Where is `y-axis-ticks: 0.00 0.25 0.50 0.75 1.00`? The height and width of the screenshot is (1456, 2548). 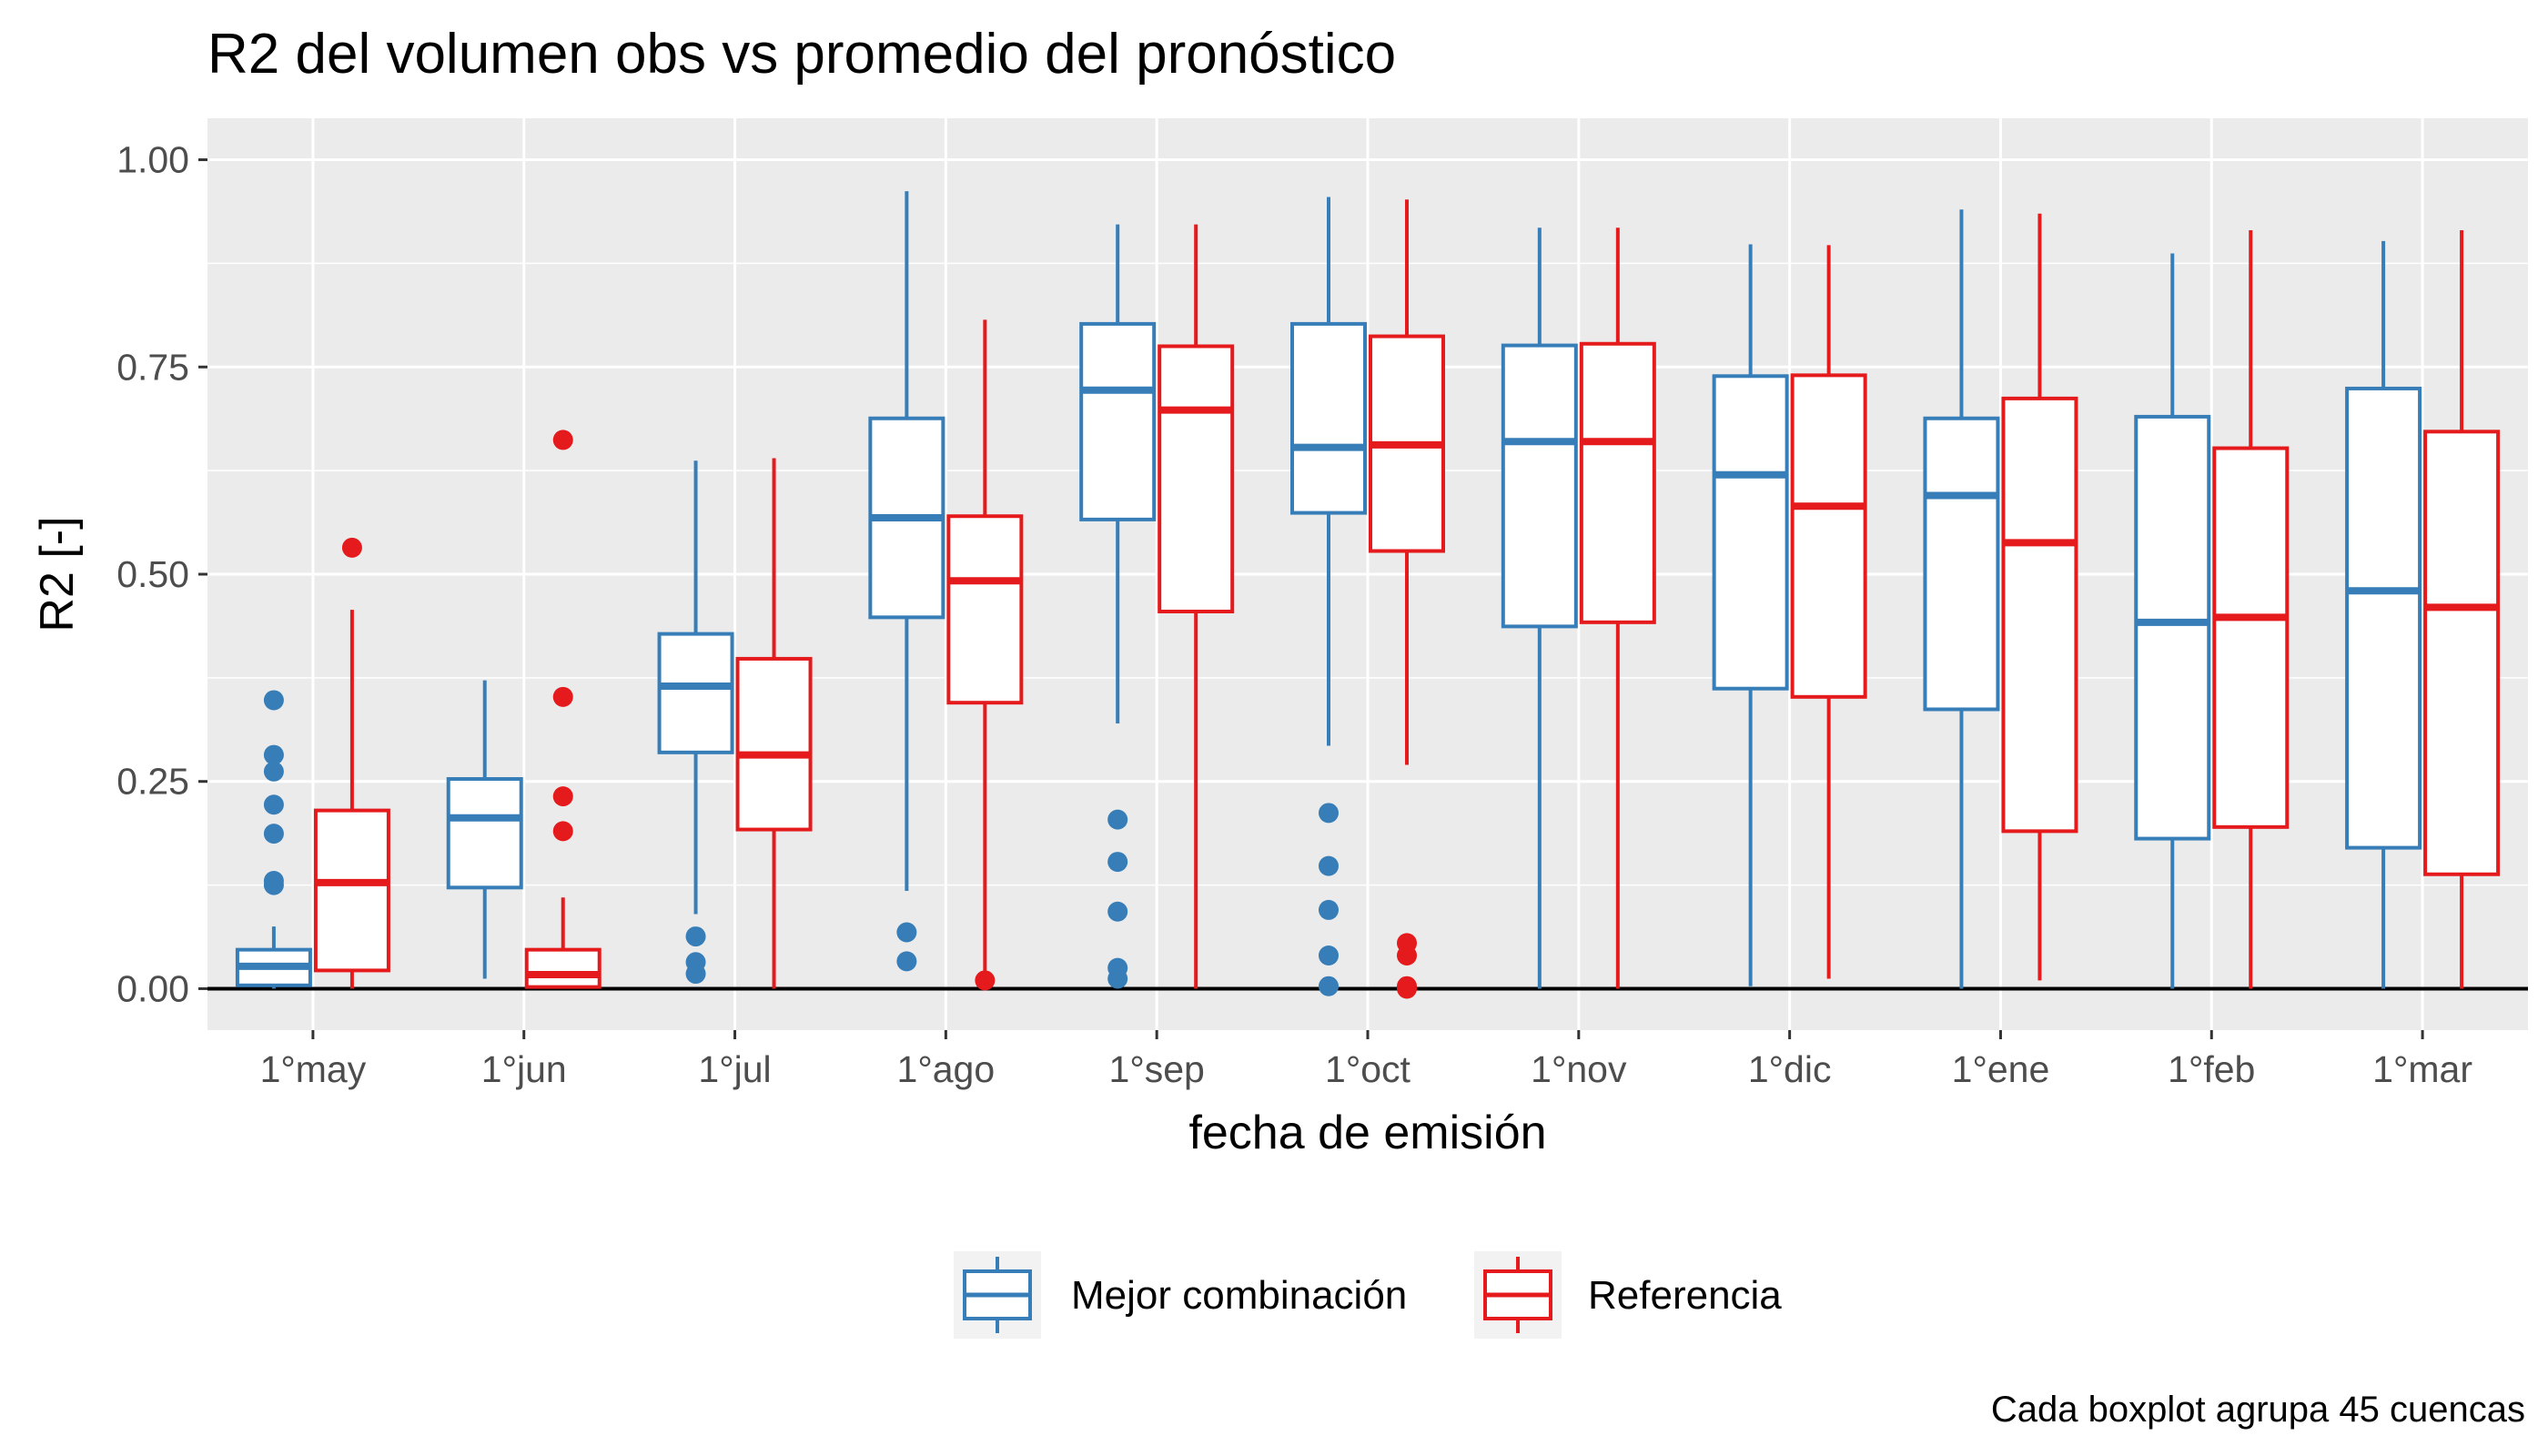
y-axis-ticks: 0.00 0.25 0.50 0.75 1.00 is located at coordinates (161, 574).